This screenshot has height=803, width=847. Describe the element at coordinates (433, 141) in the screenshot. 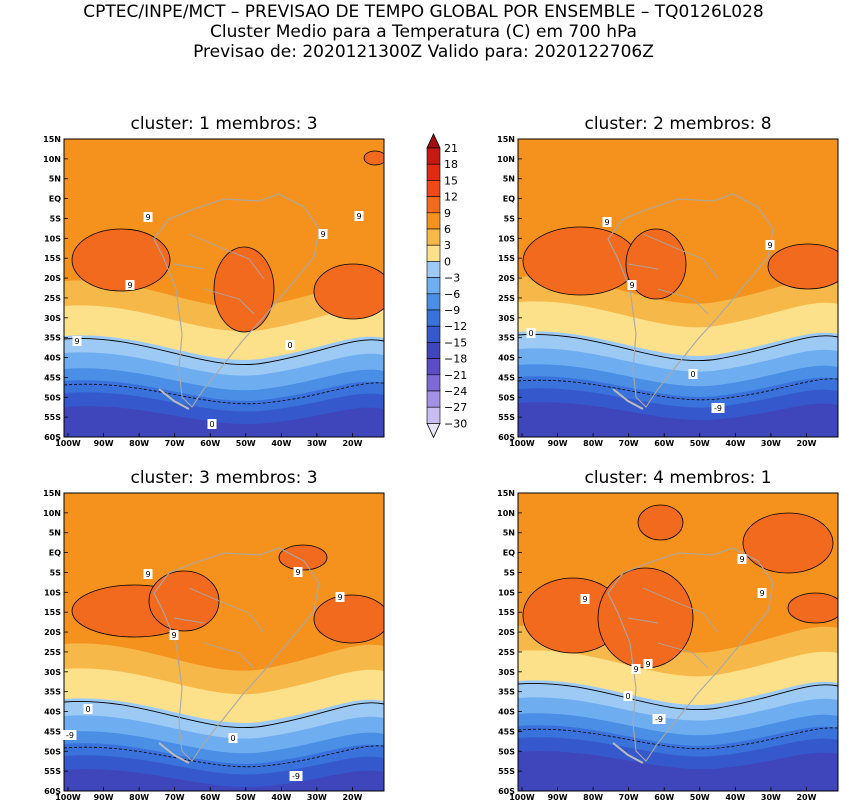

I see `colorbar-top-arrow` at that location.